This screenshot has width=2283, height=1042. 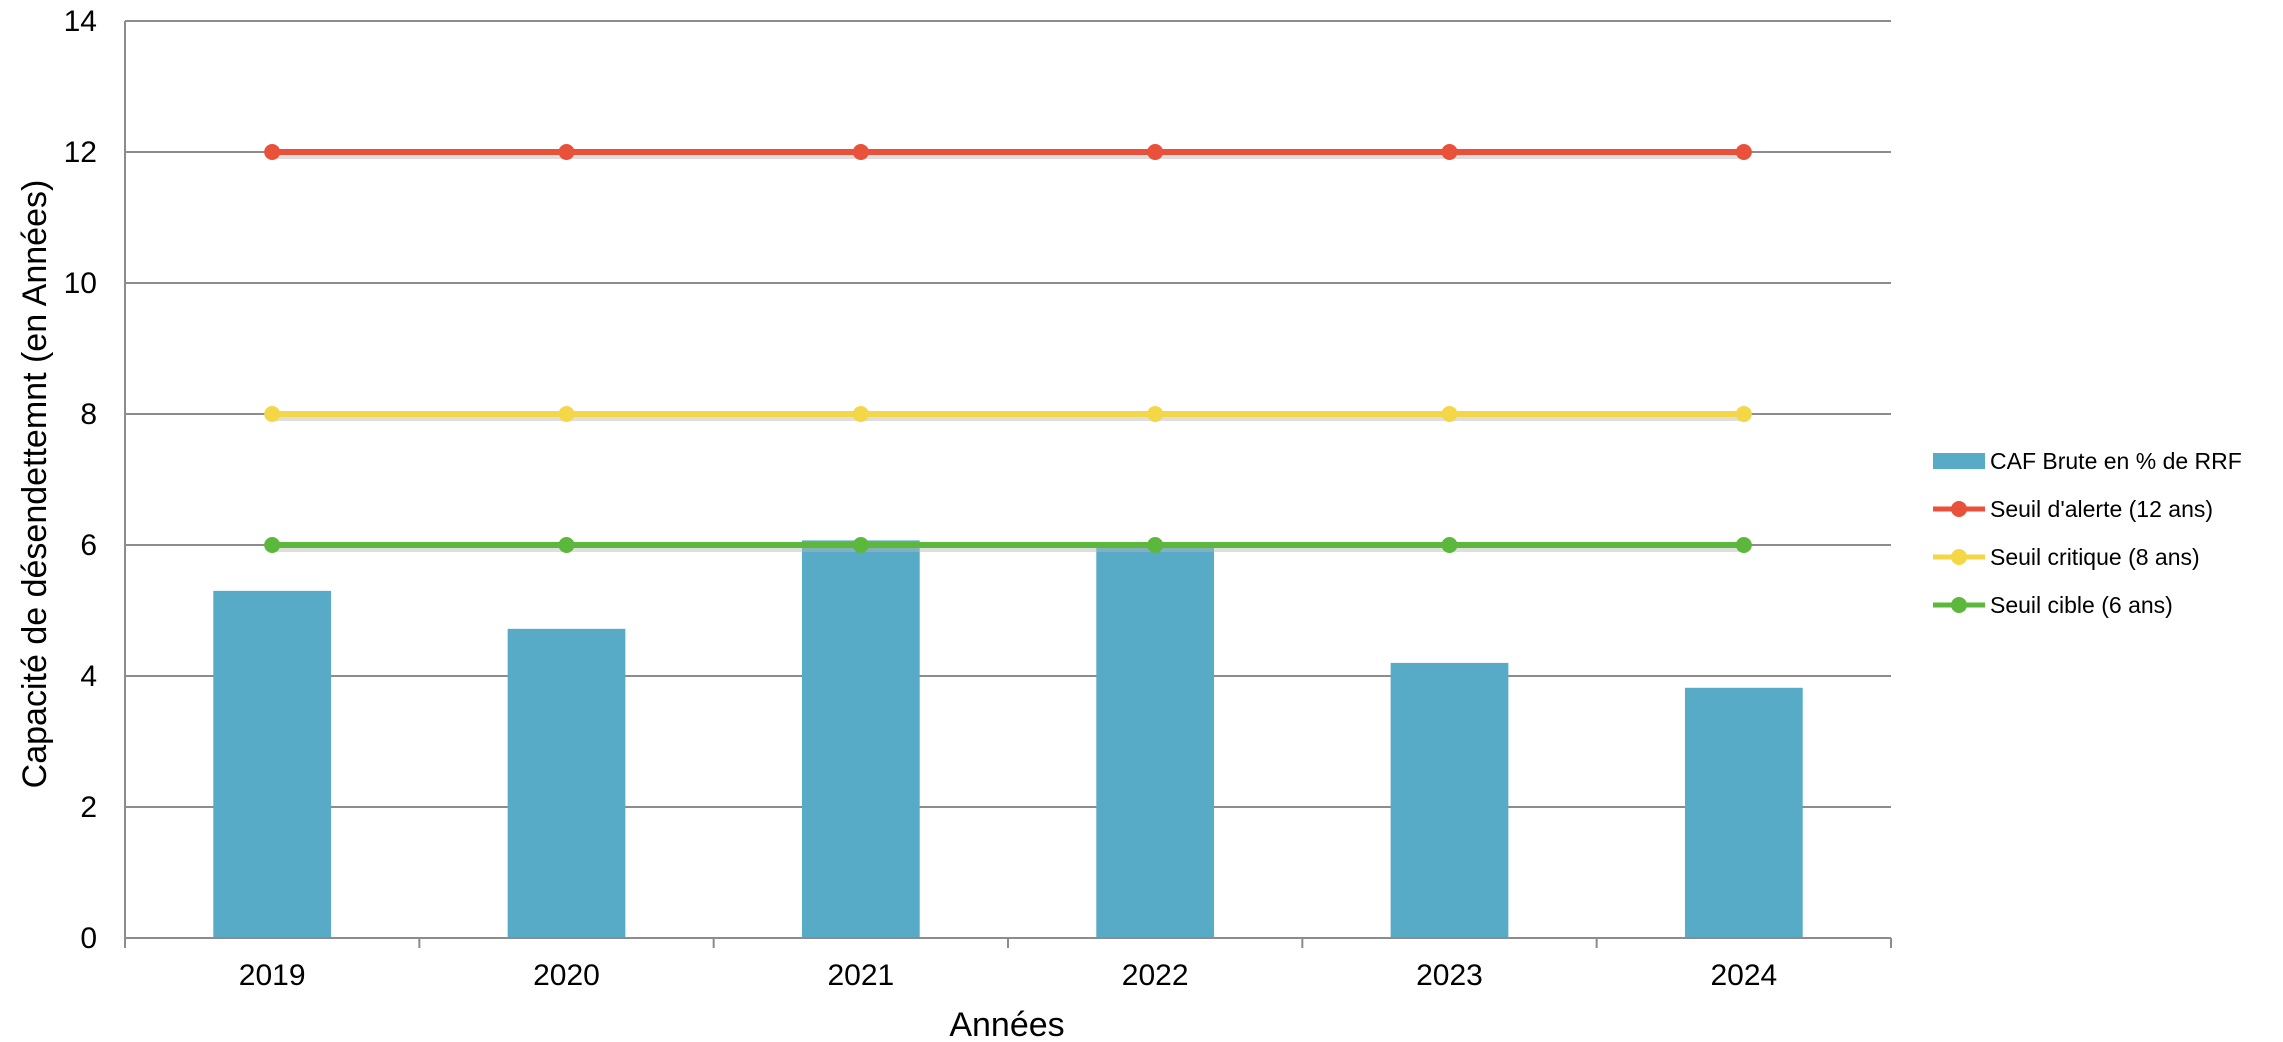 What do you see at coordinates (80, 152) in the screenshot?
I see `y-tick-label: 12` at bounding box center [80, 152].